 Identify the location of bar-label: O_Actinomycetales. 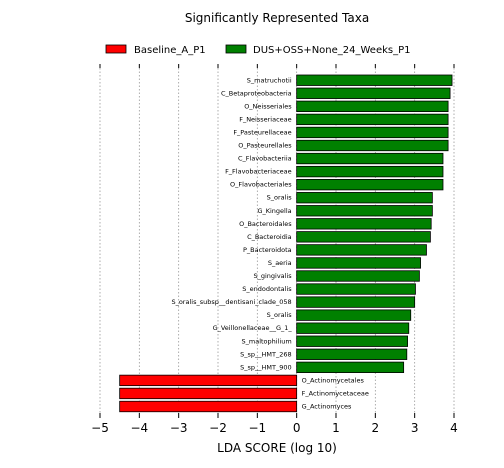
(333, 380).